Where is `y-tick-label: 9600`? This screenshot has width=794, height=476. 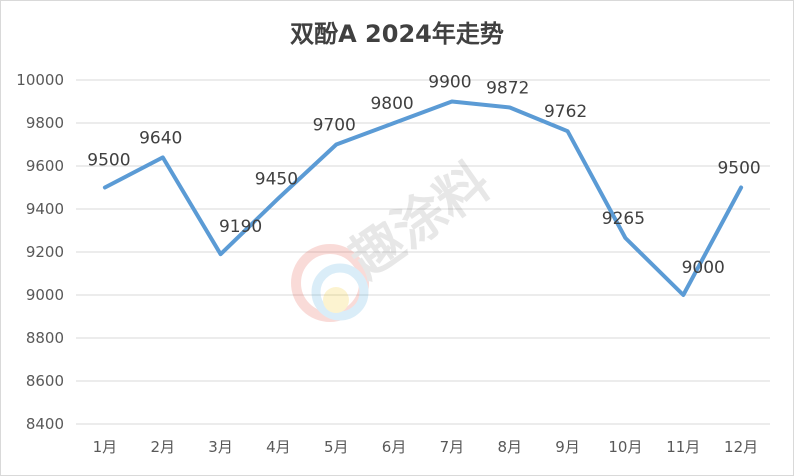
y-tick-label: 9600 is located at coordinates (45, 166).